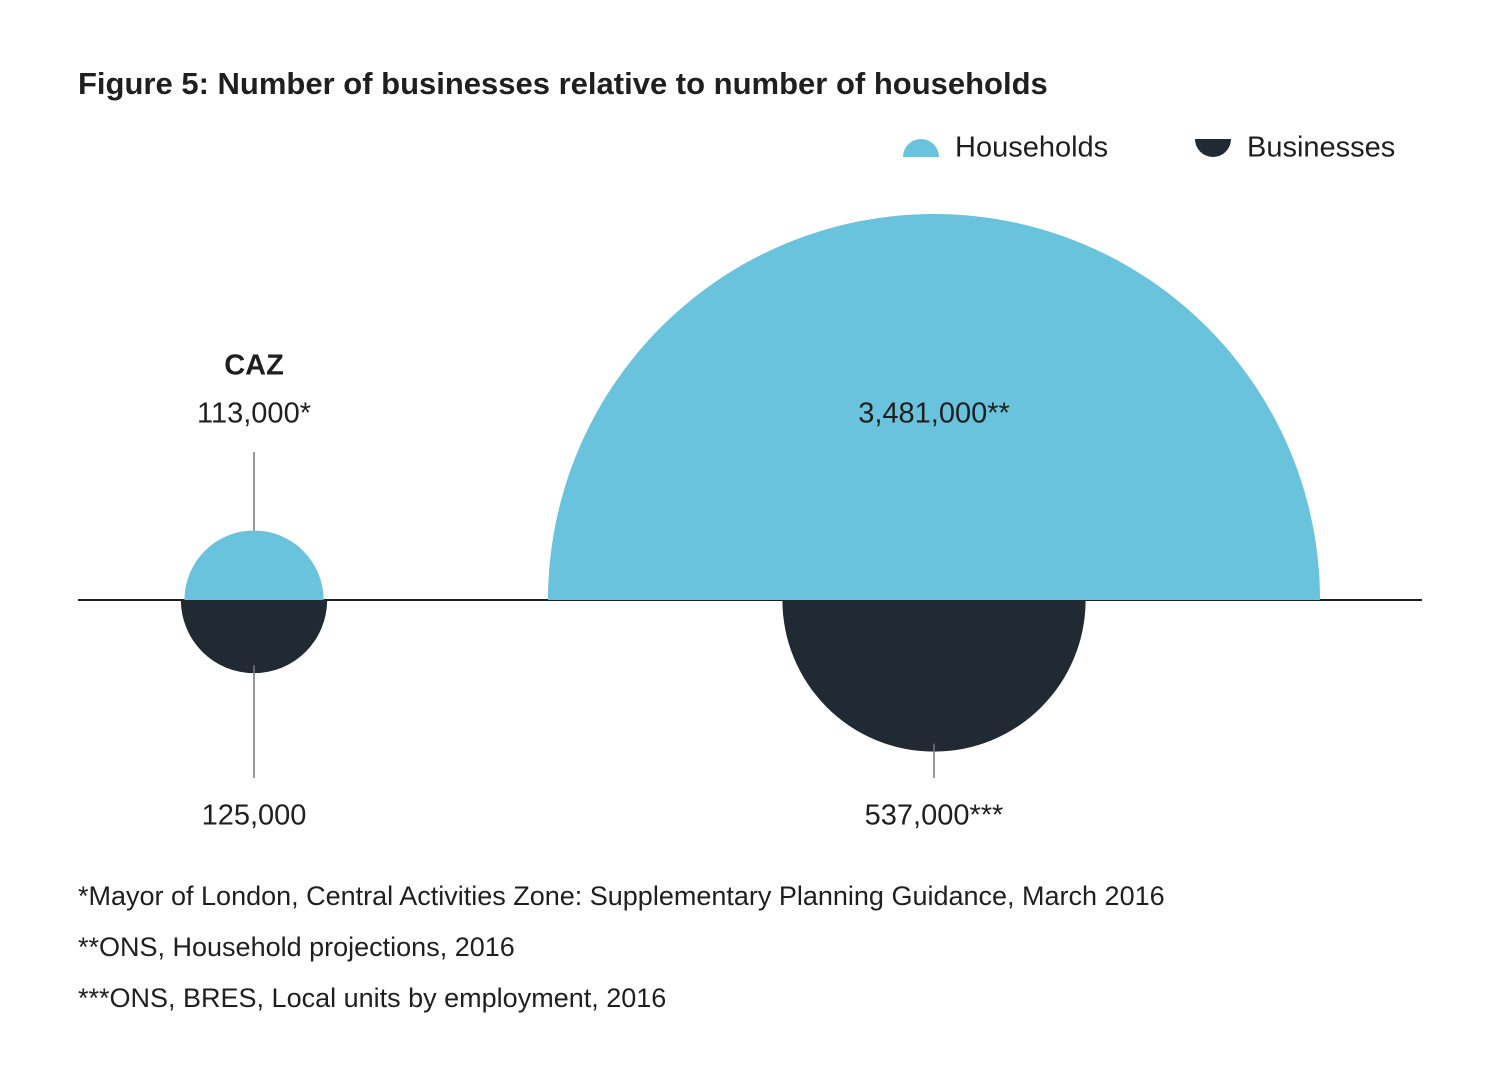  I want to click on household-semicircle, so click(254, 565).